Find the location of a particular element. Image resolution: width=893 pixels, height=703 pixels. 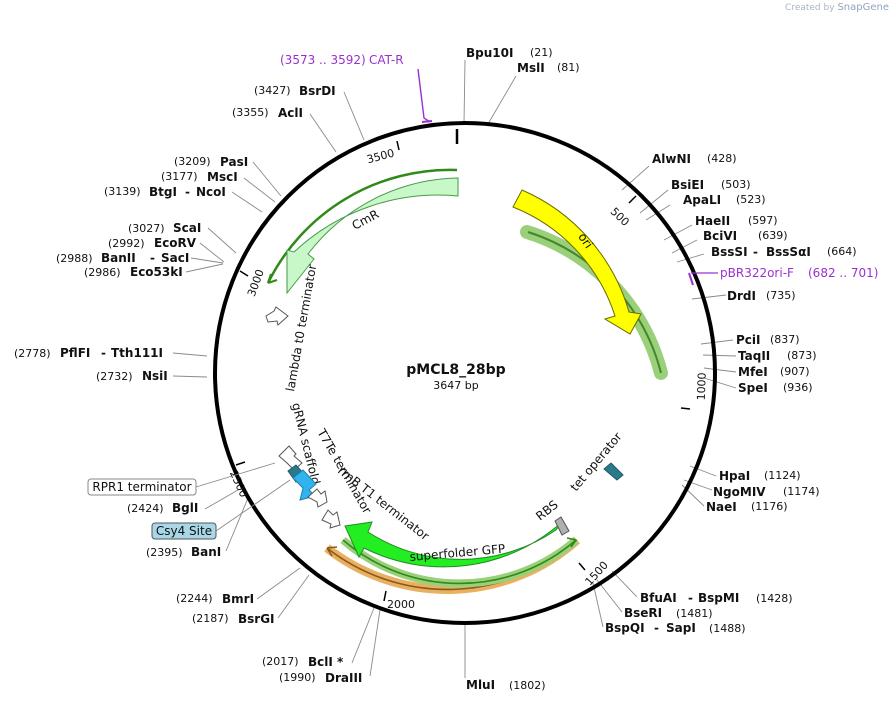

enzyme-eco53ki: Eco53kI is located at coordinates (156, 272).